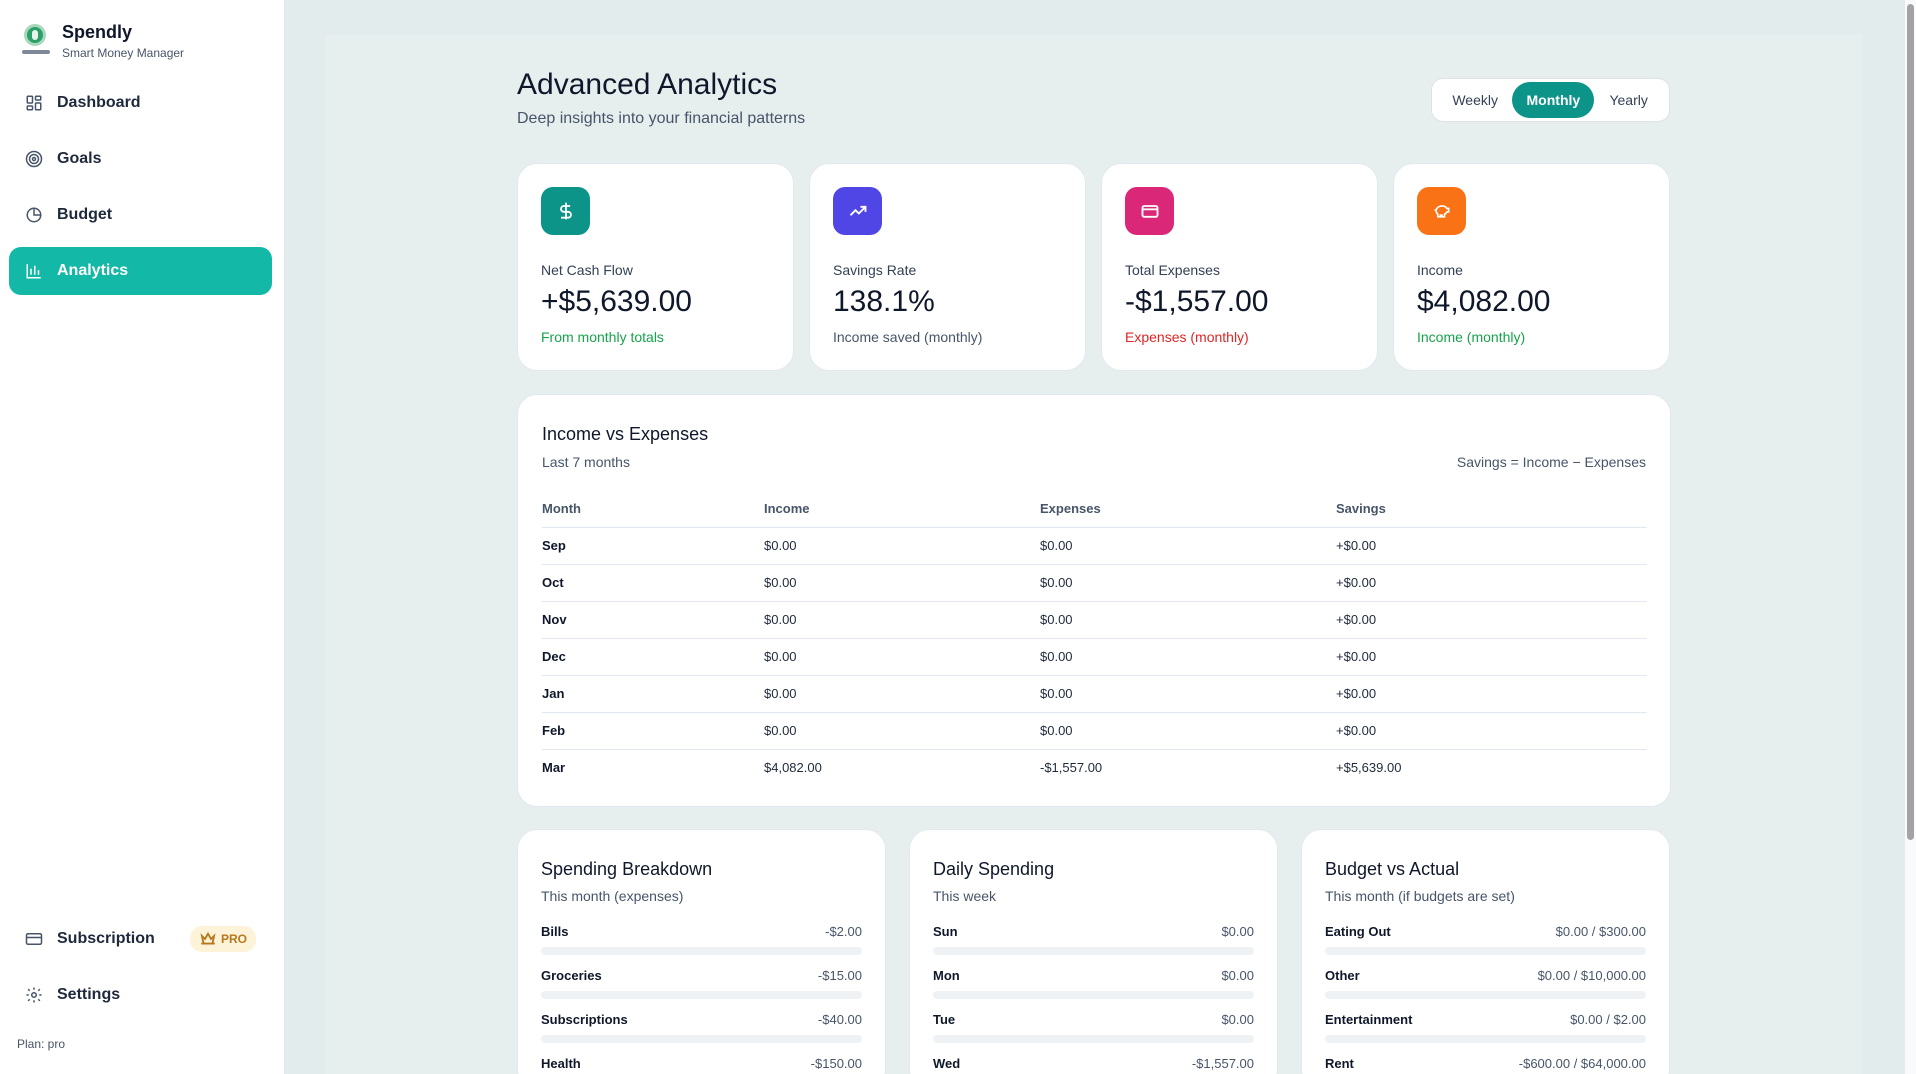 The image size is (1916, 1074). What do you see at coordinates (965, 896) in the screenshot?
I see `card-subtitle: This week` at bounding box center [965, 896].